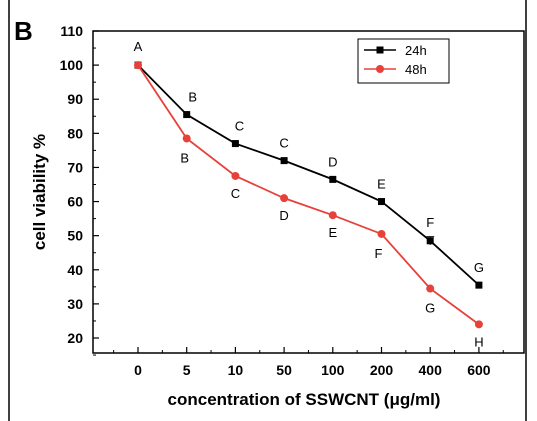  Describe the element at coordinates (431, 370) in the screenshot. I see `x-tick-label: 400` at that location.